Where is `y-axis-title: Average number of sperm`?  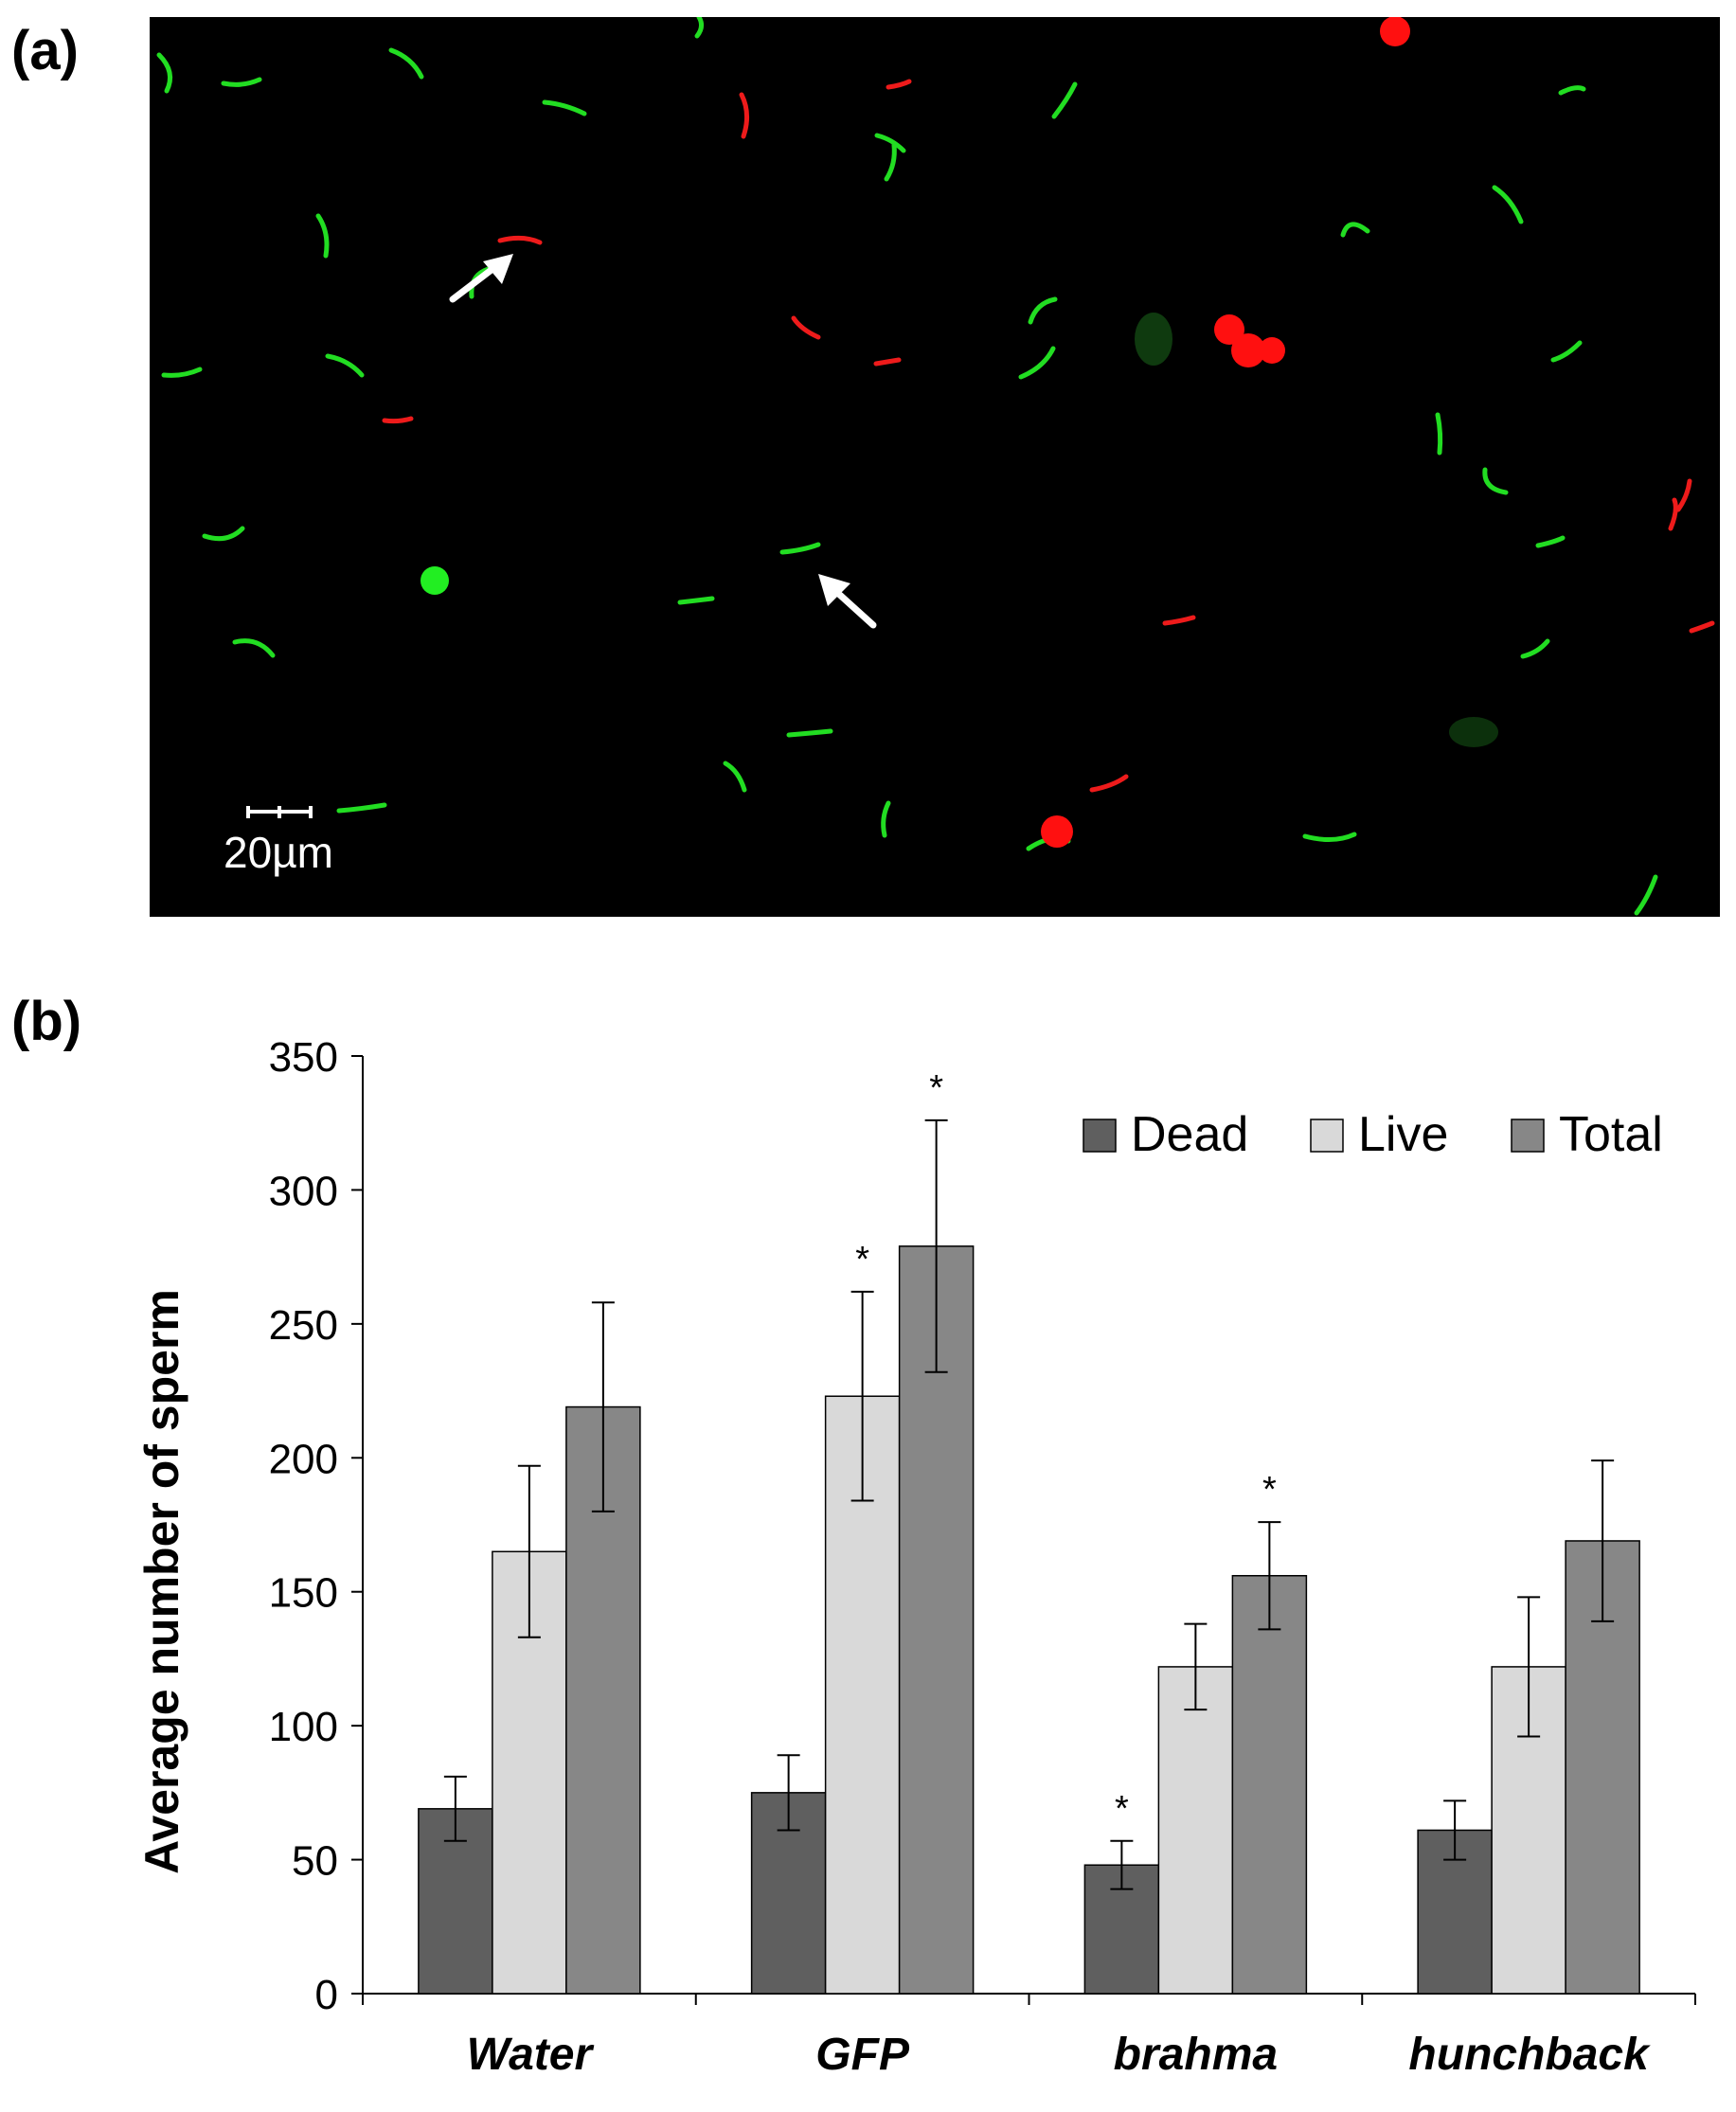 y-axis-title: Average number of sperm is located at coordinates (161, 1581).